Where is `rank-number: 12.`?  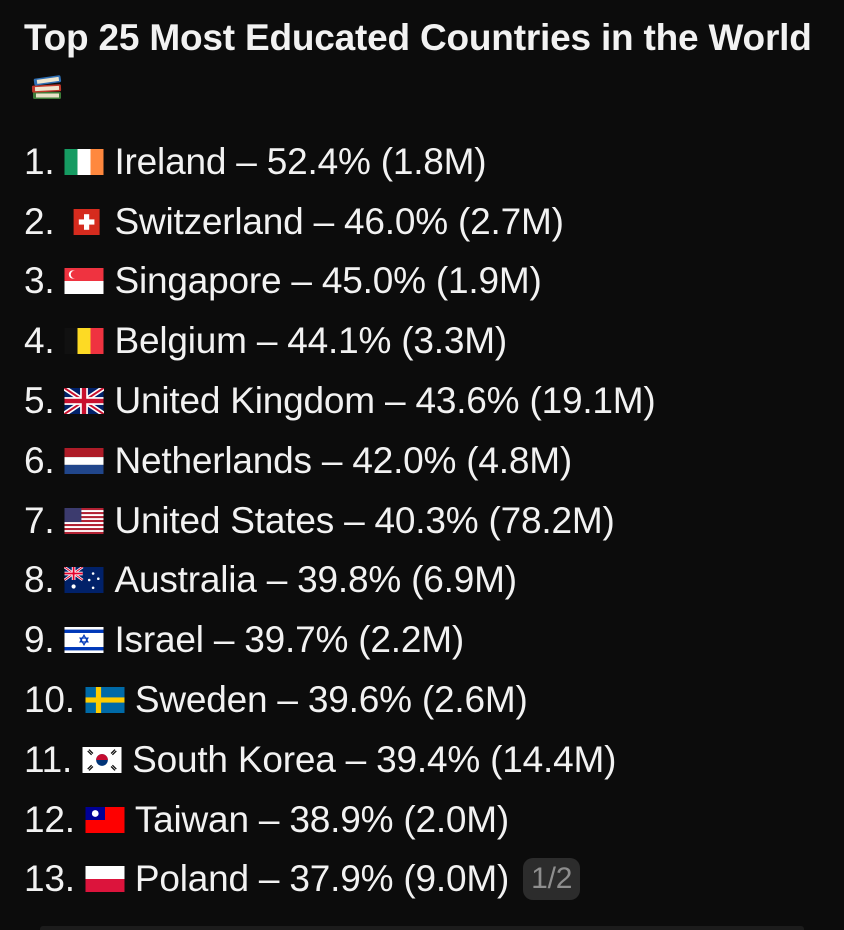 rank-number: 12. is located at coordinates (49, 819).